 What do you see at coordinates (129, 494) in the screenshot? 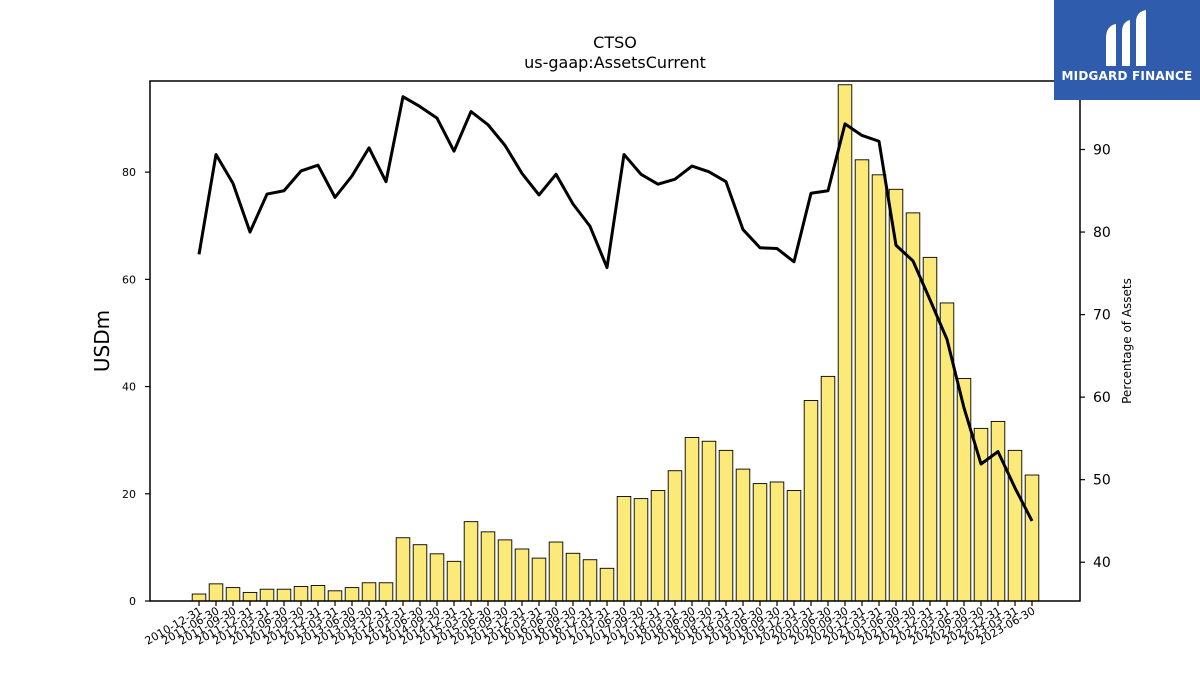
I see `y-tick-label: 20` at bounding box center [129, 494].